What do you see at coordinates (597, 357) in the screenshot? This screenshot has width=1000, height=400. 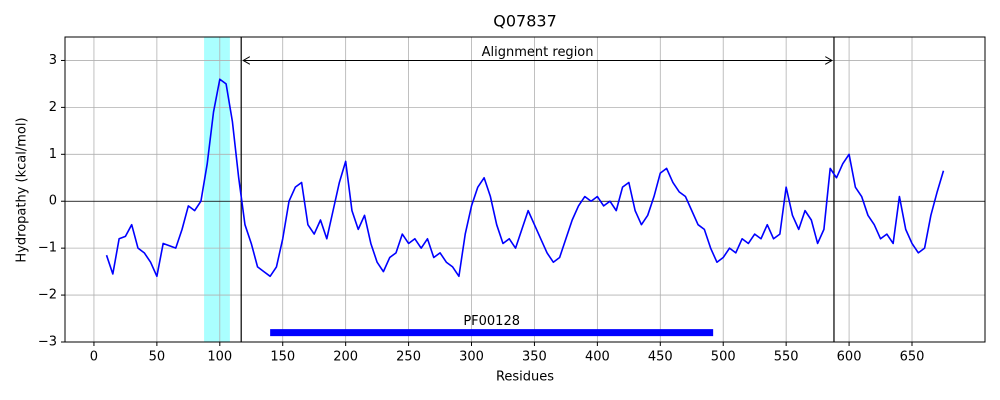 I see `x-tick-label: 400` at bounding box center [597, 357].